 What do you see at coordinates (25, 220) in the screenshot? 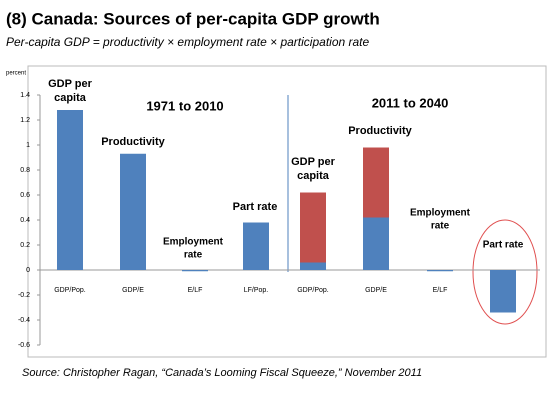
I see `y-tick-label: 0.4` at bounding box center [25, 220].